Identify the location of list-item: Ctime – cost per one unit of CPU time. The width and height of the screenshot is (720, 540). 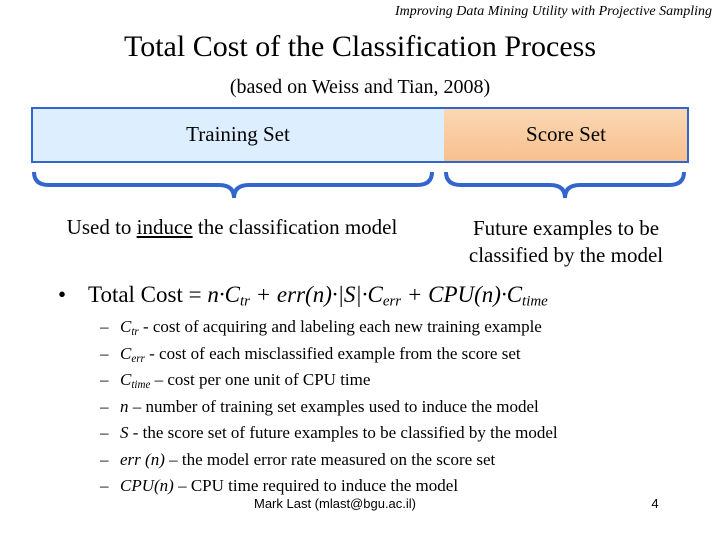
(329, 380).